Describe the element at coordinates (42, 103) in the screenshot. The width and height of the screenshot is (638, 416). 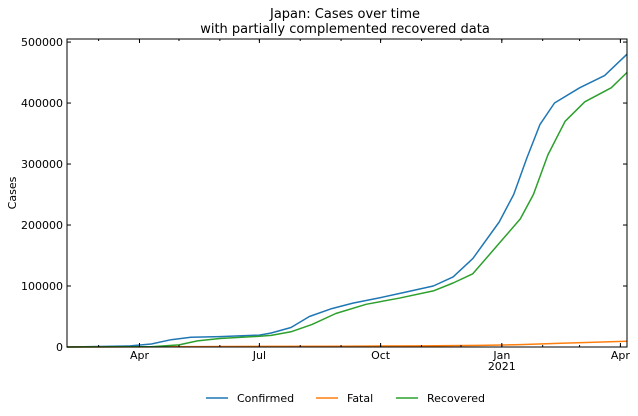
I see `y-tick-label: 400000` at that location.